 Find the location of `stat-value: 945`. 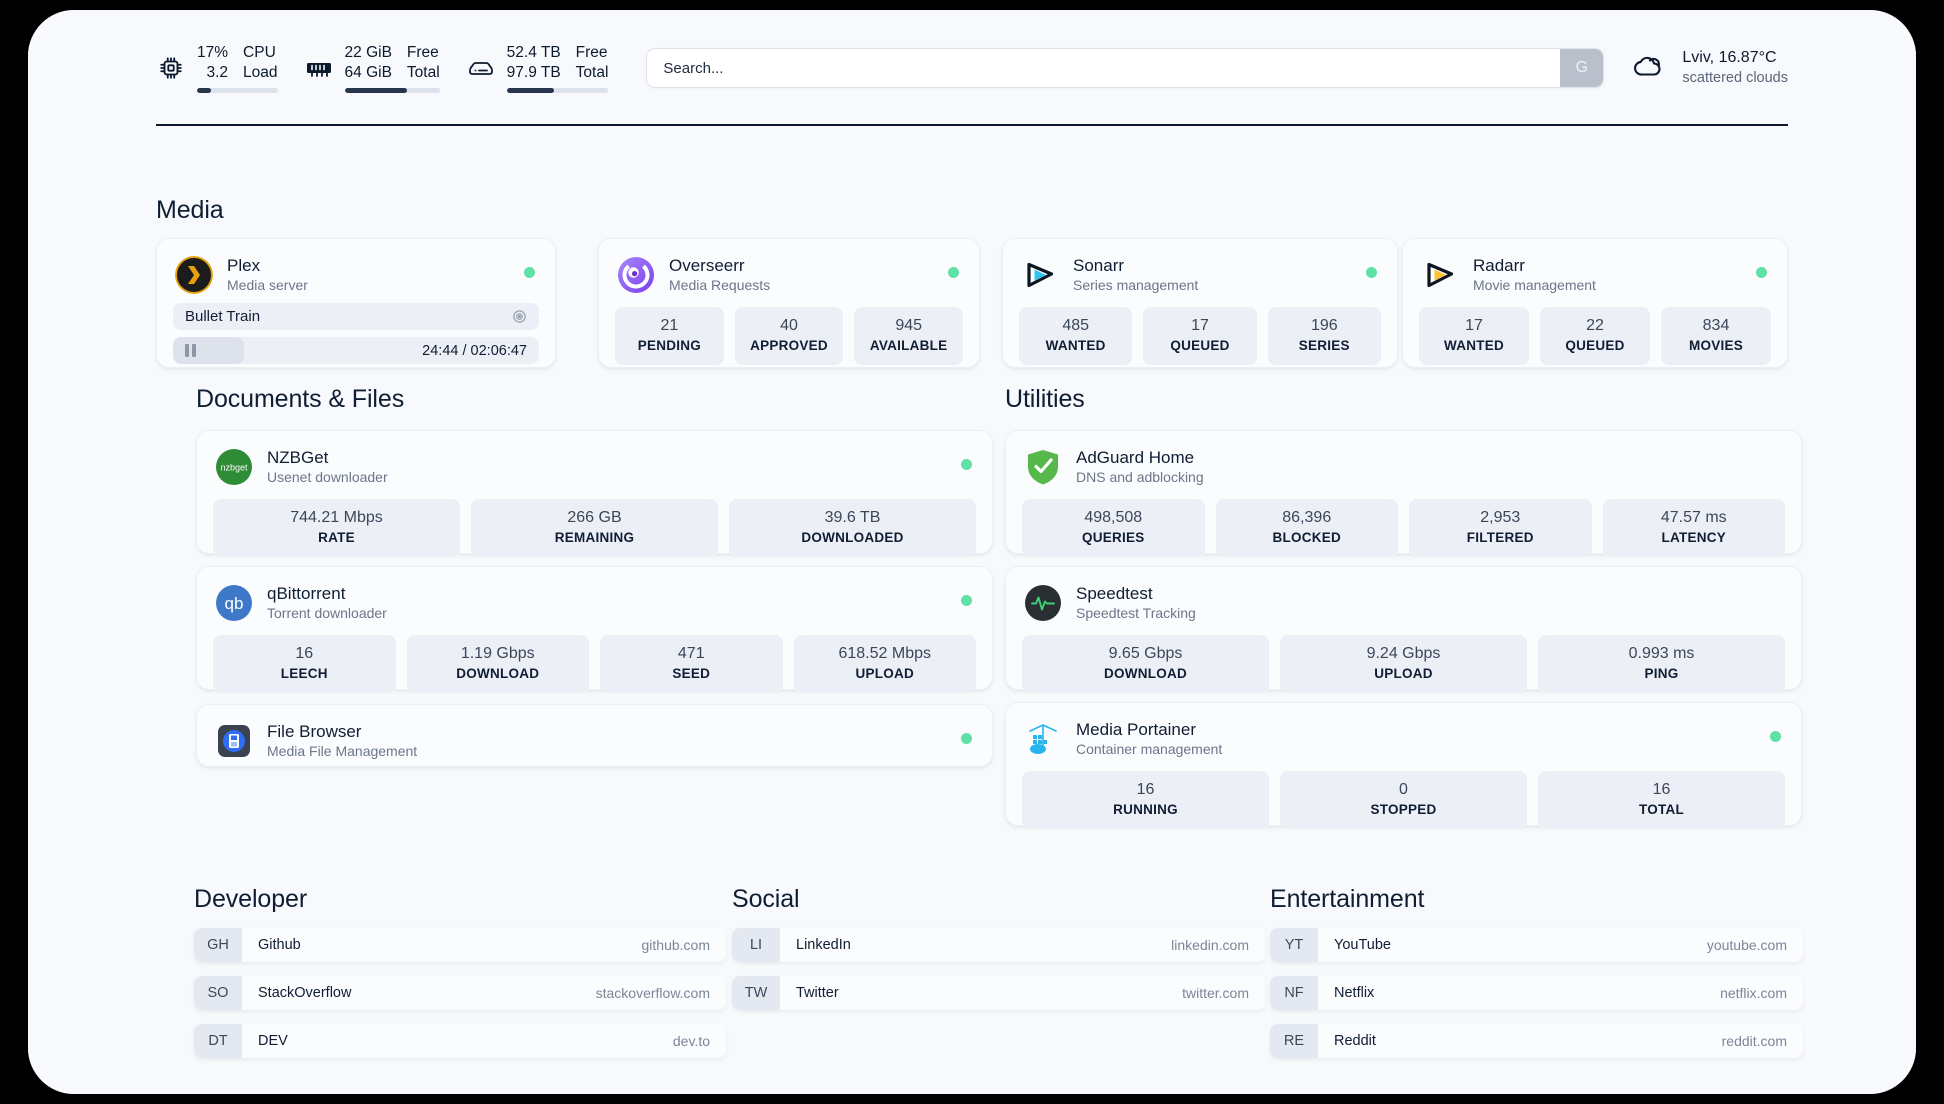

stat-value: 945 is located at coordinates (909, 325).